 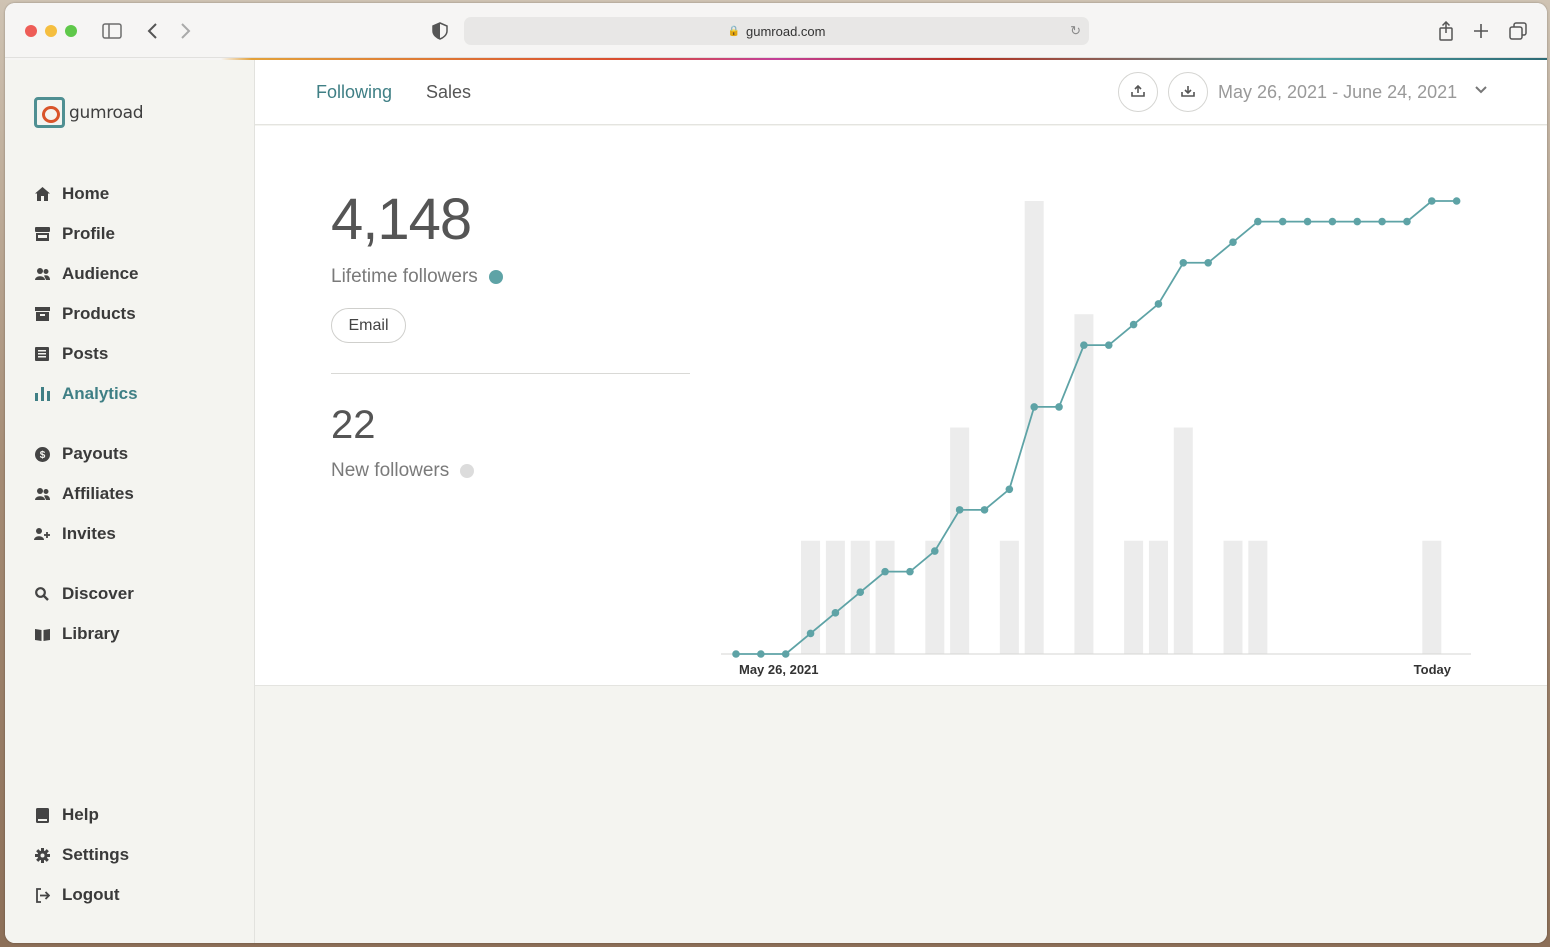 What do you see at coordinates (510, 373) in the screenshot?
I see `stats-divider` at bounding box center [510, 373].